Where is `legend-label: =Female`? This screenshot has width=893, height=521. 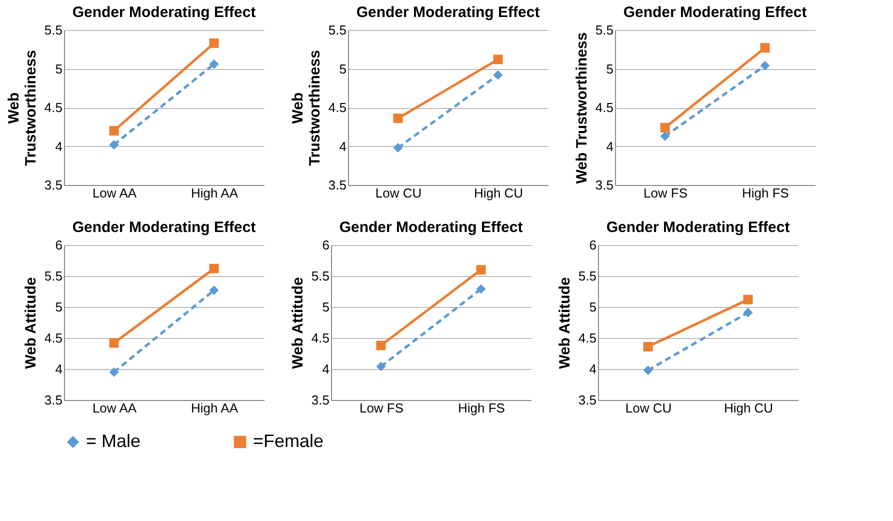
legend-label: =Female is located at coordinates (288, 441).